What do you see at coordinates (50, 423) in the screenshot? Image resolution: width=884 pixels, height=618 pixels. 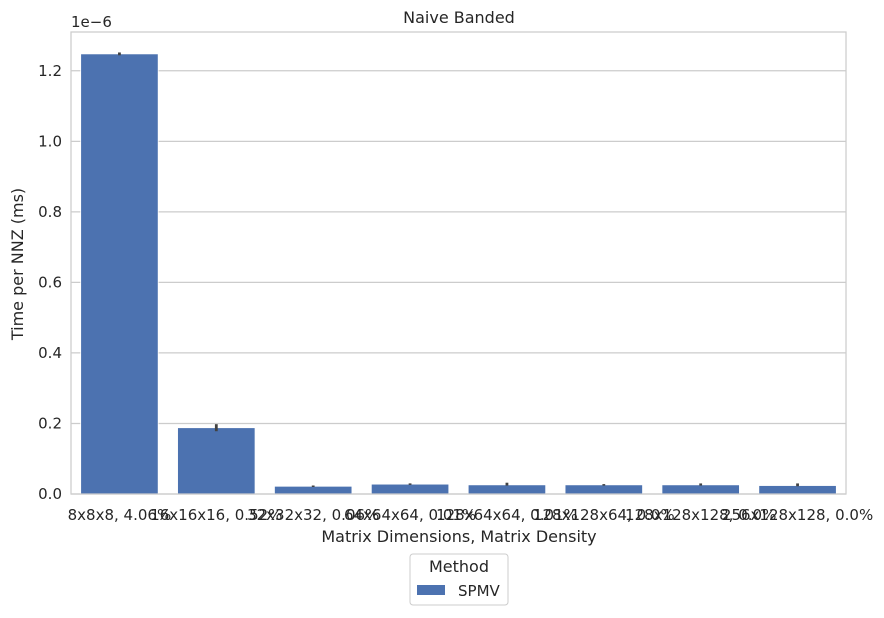 I see `y-tick-label: 0.2` at bounding box center [50, 423].